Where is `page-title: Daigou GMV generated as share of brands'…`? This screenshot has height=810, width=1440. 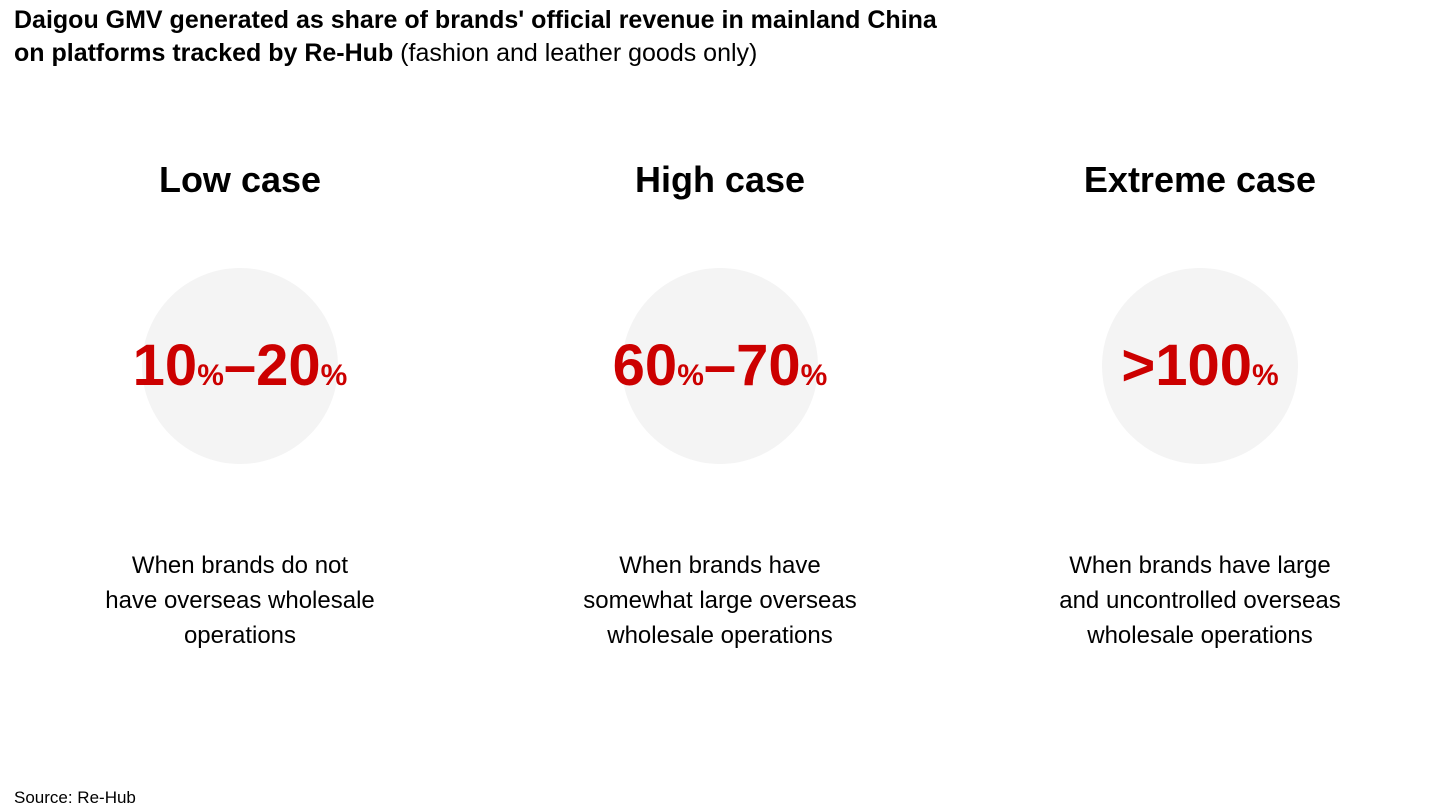 page-title: Daigou GMV generated as share of brands'… is located at coordinates (475, 37).